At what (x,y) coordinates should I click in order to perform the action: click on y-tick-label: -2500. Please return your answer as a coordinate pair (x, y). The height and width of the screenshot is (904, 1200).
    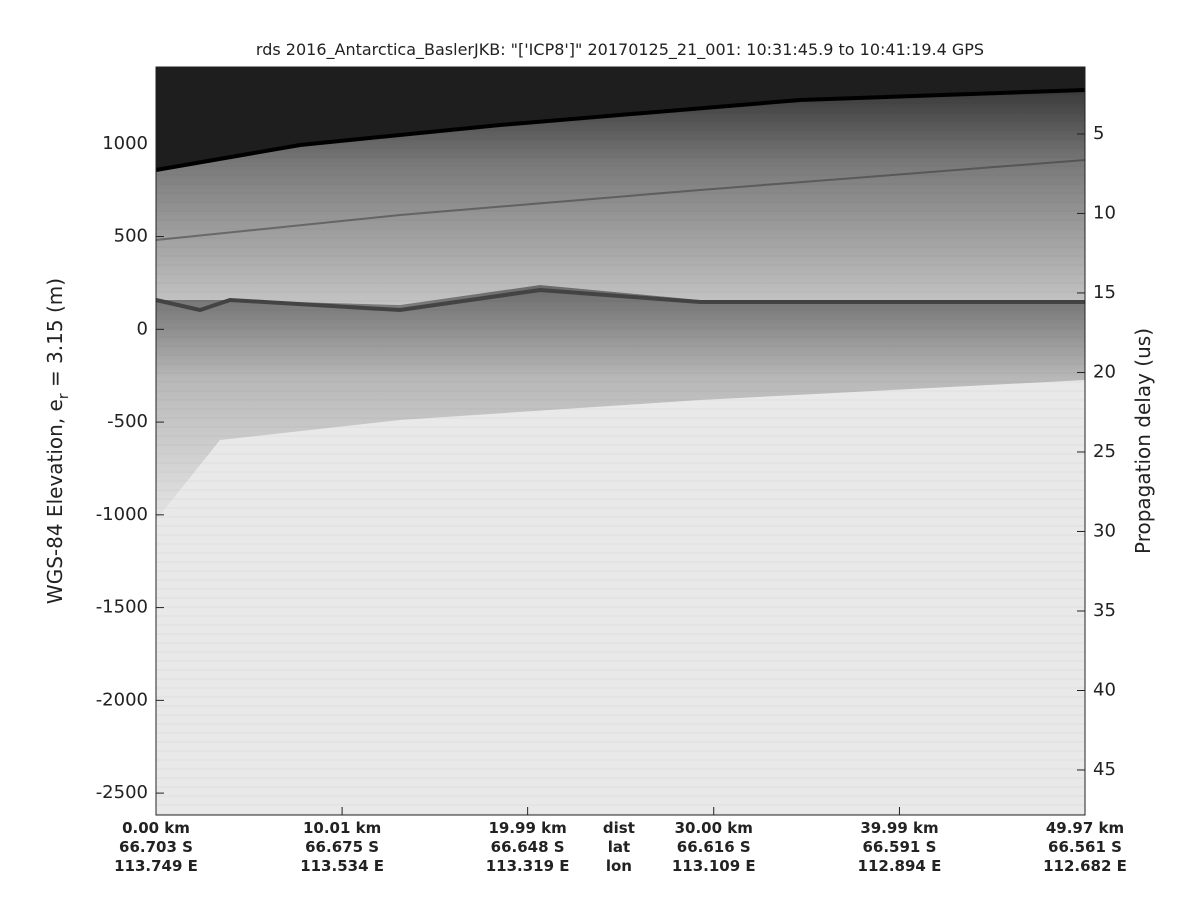
    Looking at the image, I should click on (122, 792).